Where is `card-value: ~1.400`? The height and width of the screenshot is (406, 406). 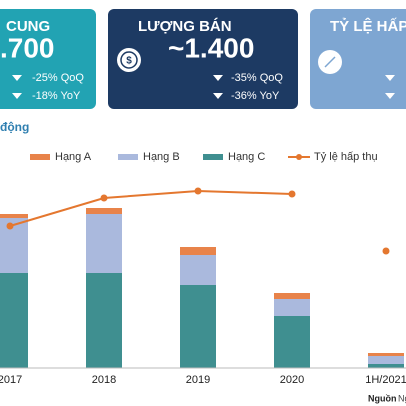
card-value: ~1.400 is located at coordinates (211, 47).